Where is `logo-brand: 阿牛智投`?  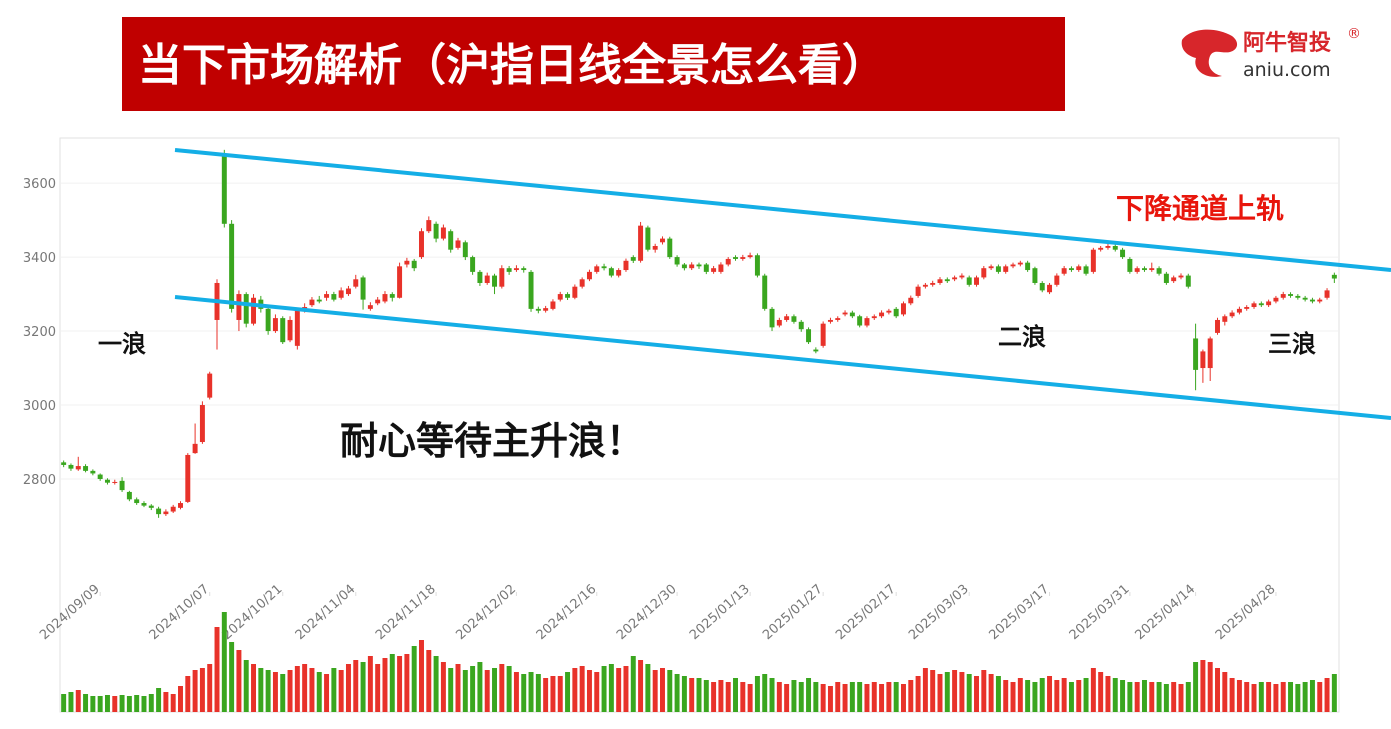 logo-brand: 阿牛智投 is located at coordinates (1287, 43).